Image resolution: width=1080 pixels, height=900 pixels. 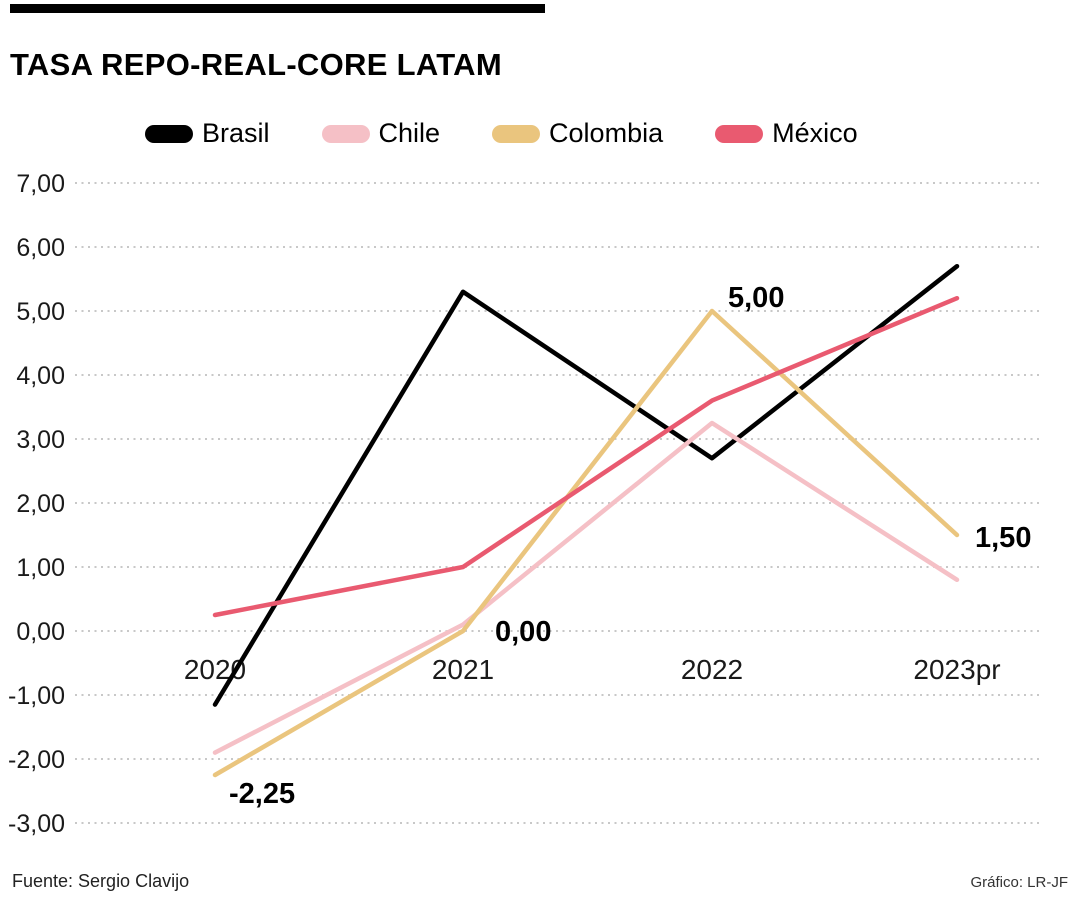 I want to click on legend-item-brasil: Brasil, so click(x=207, y=133).